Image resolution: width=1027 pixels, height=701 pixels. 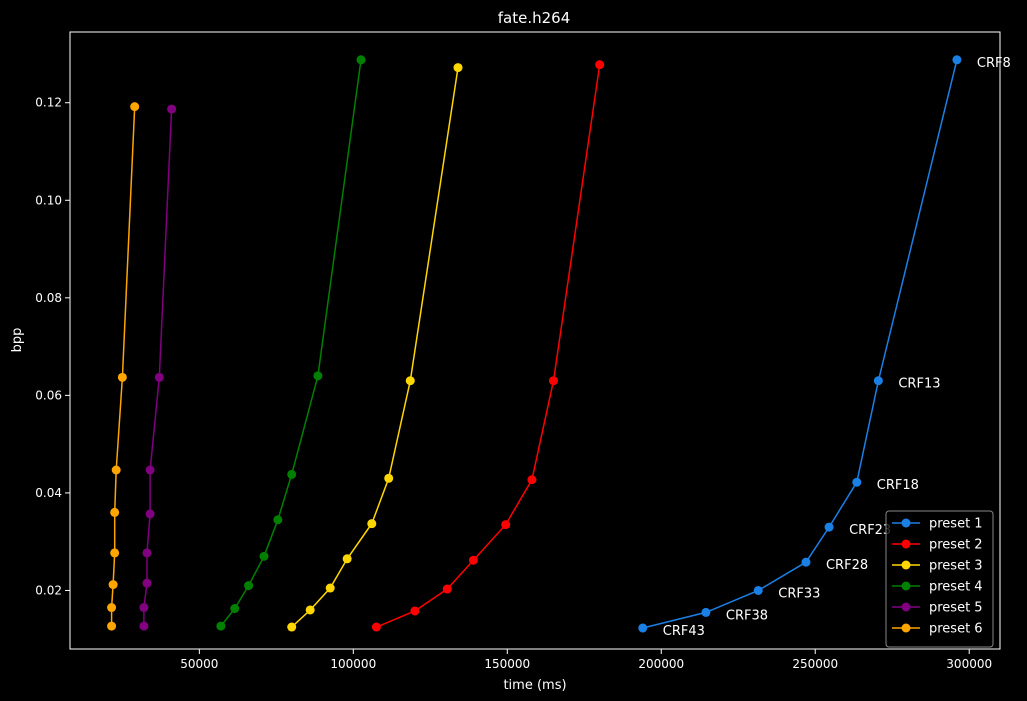 What do you see at coordinates (17, 340) in the screenshot?
I see `y-axis-label: bpp` at bounding box center [17, 340].